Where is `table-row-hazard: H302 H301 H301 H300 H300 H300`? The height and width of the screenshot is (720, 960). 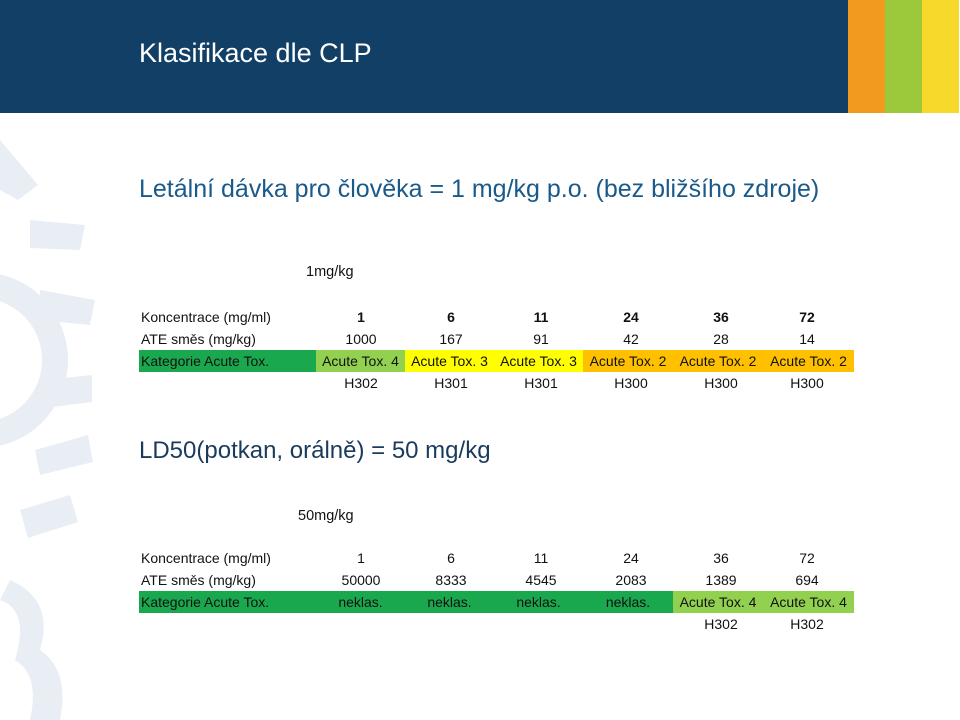
table-row-hazard: H302 H301 H301 H300 H300 H300 is located at coordinates (496, 383).